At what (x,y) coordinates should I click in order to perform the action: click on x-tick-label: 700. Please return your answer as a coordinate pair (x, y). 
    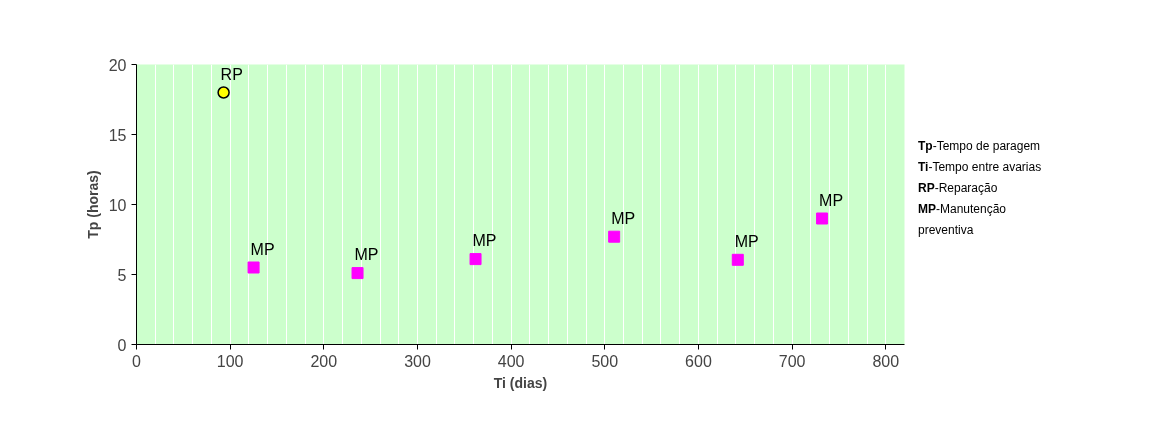
    Looking at the image, I should click on (792, 361).